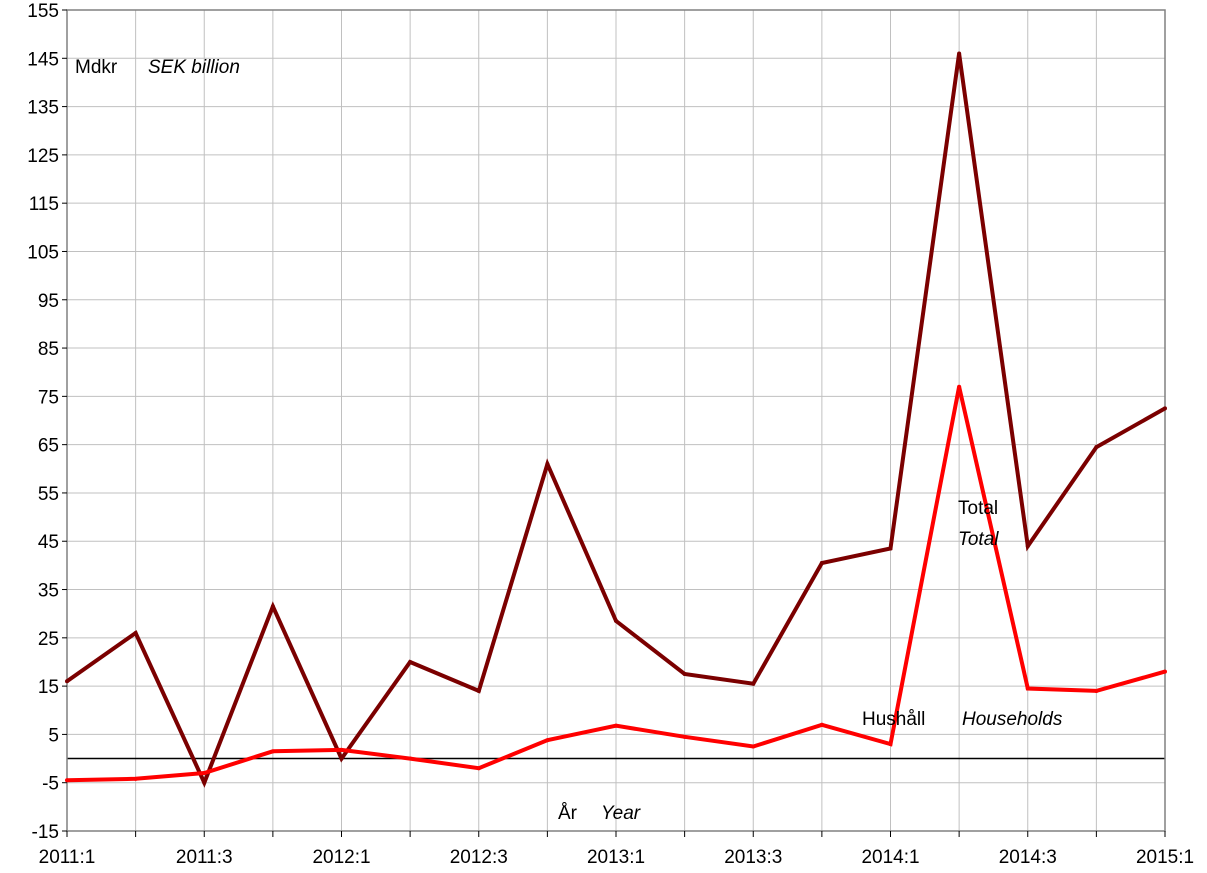 This screenshot has height=873, width=1207. Describe the element at coordinates (48, 494) in the screenshot. I see `y-tick-label: 55` at that location.